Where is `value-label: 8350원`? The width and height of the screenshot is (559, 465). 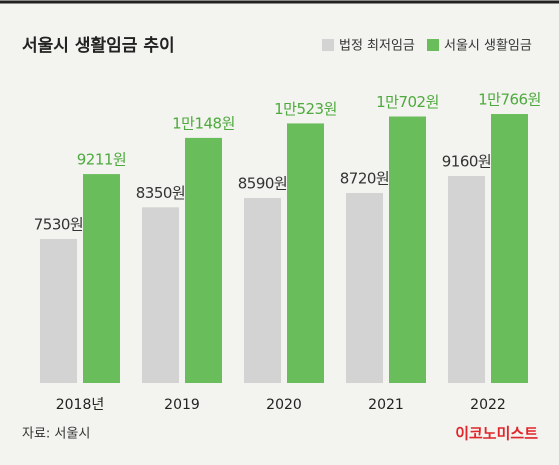 value-label: 8350원 is located at coordinates (160, 193).